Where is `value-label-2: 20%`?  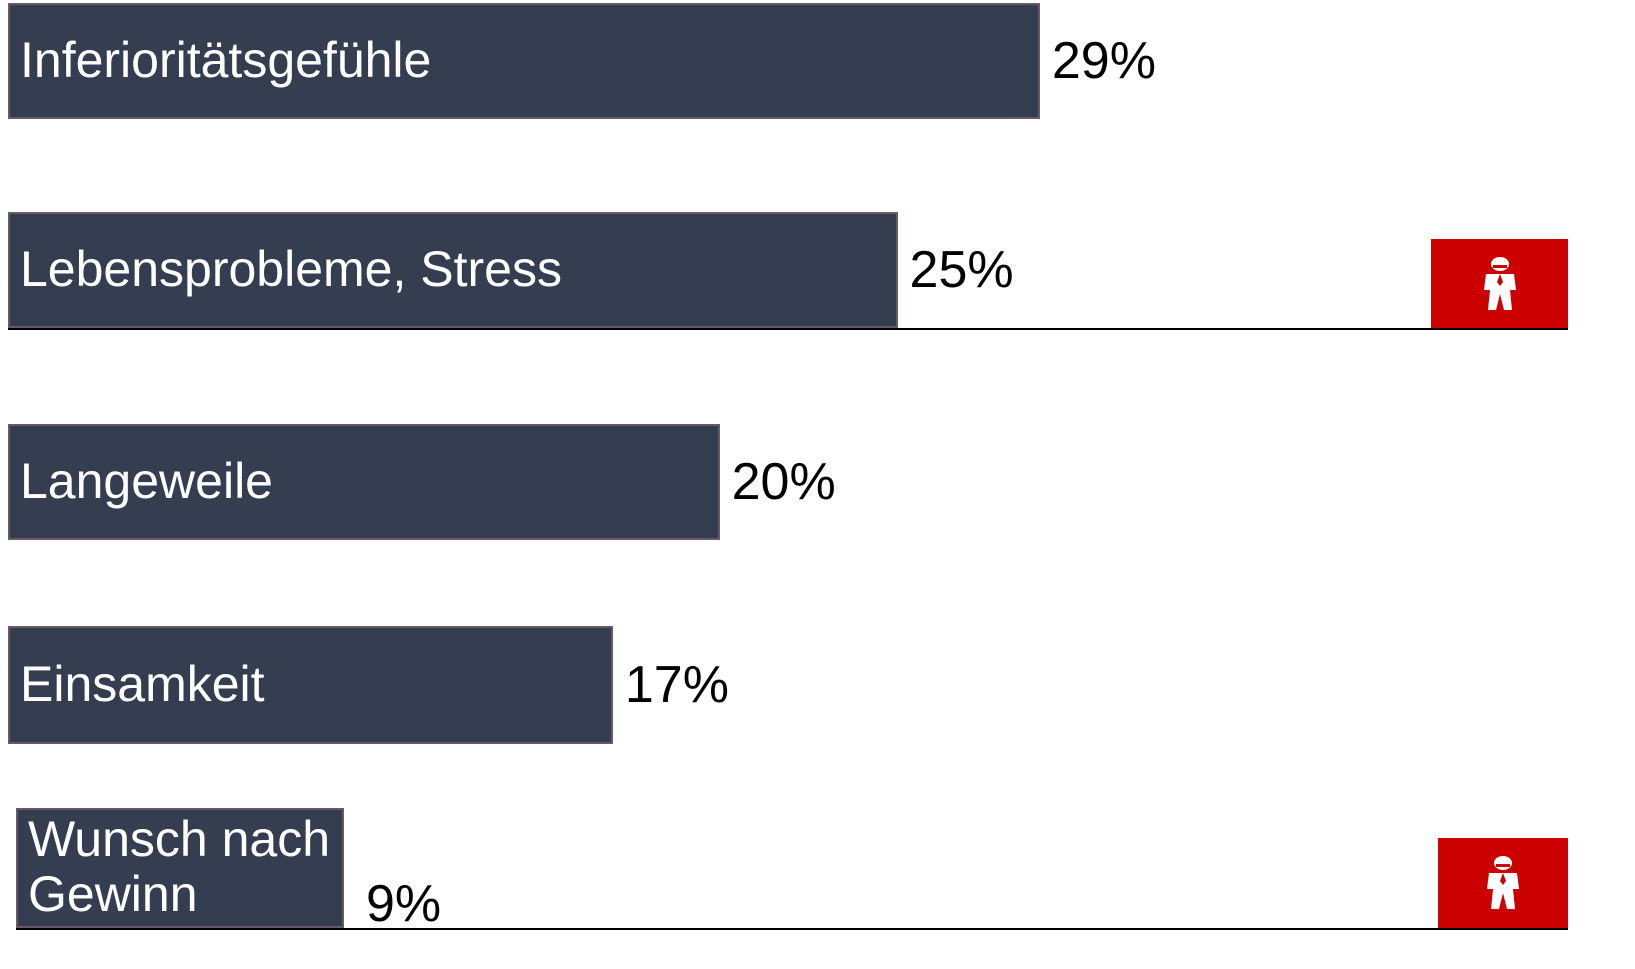
value-label-2: 20% is located at coordinates (783, 482).